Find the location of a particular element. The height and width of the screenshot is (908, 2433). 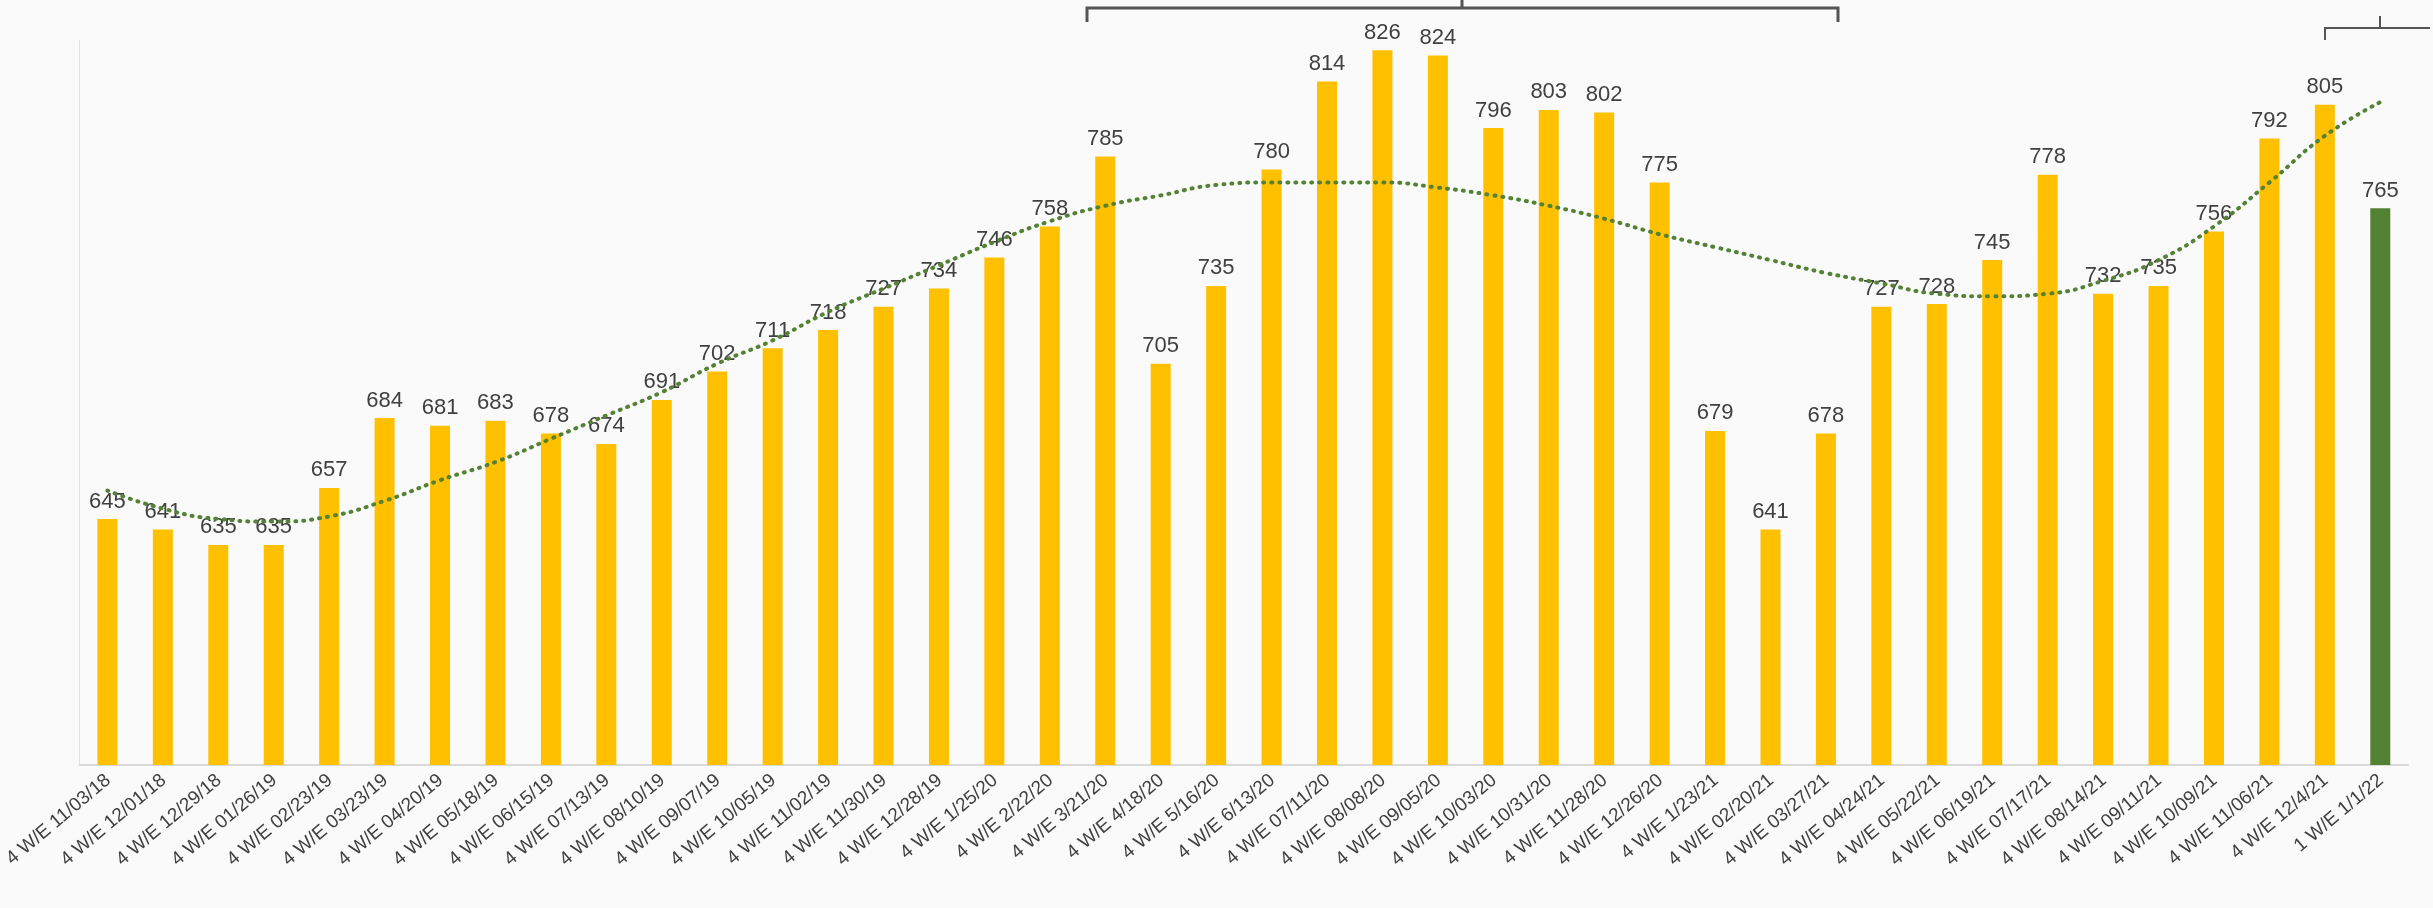

data-label: 824 is located at coordinates (1438, 37).